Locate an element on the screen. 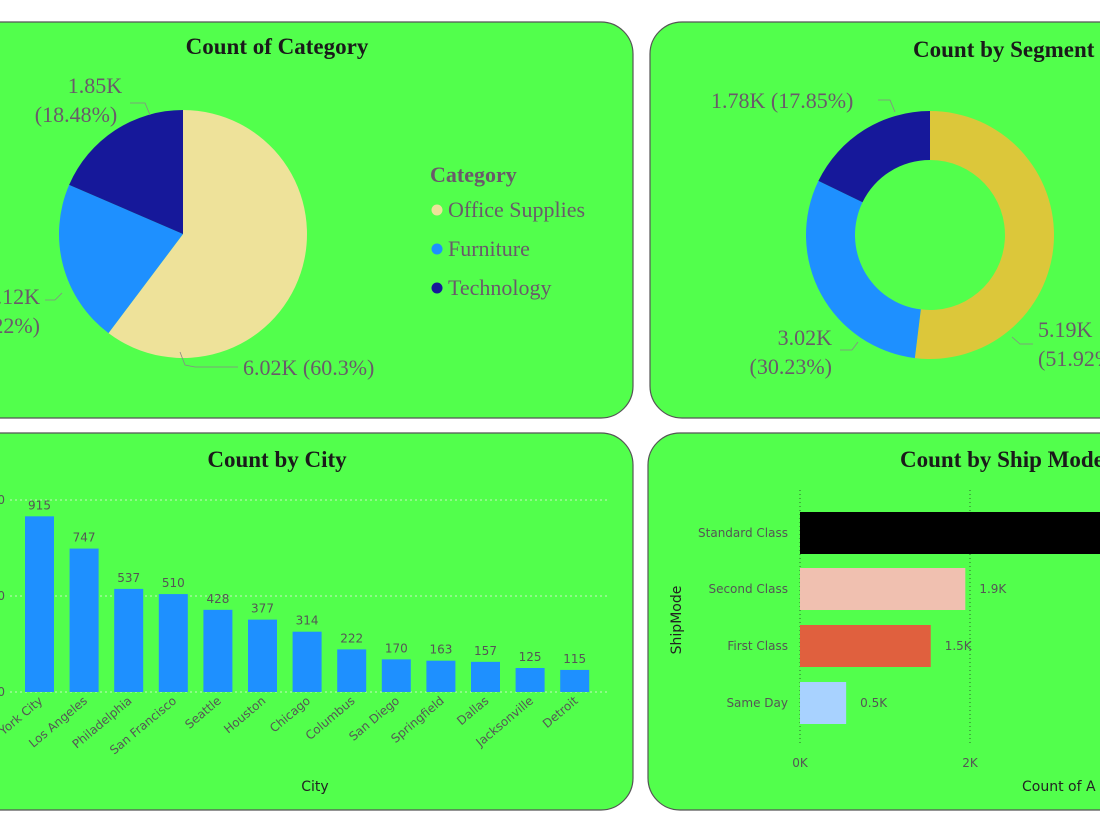  legend-item-furniture: Furniture is located at coordinates (480, 248).